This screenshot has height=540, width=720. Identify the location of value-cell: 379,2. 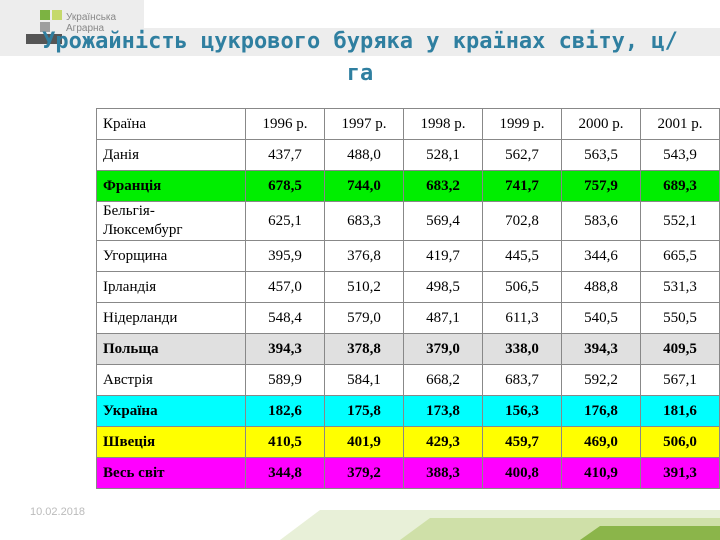
(364, 473).